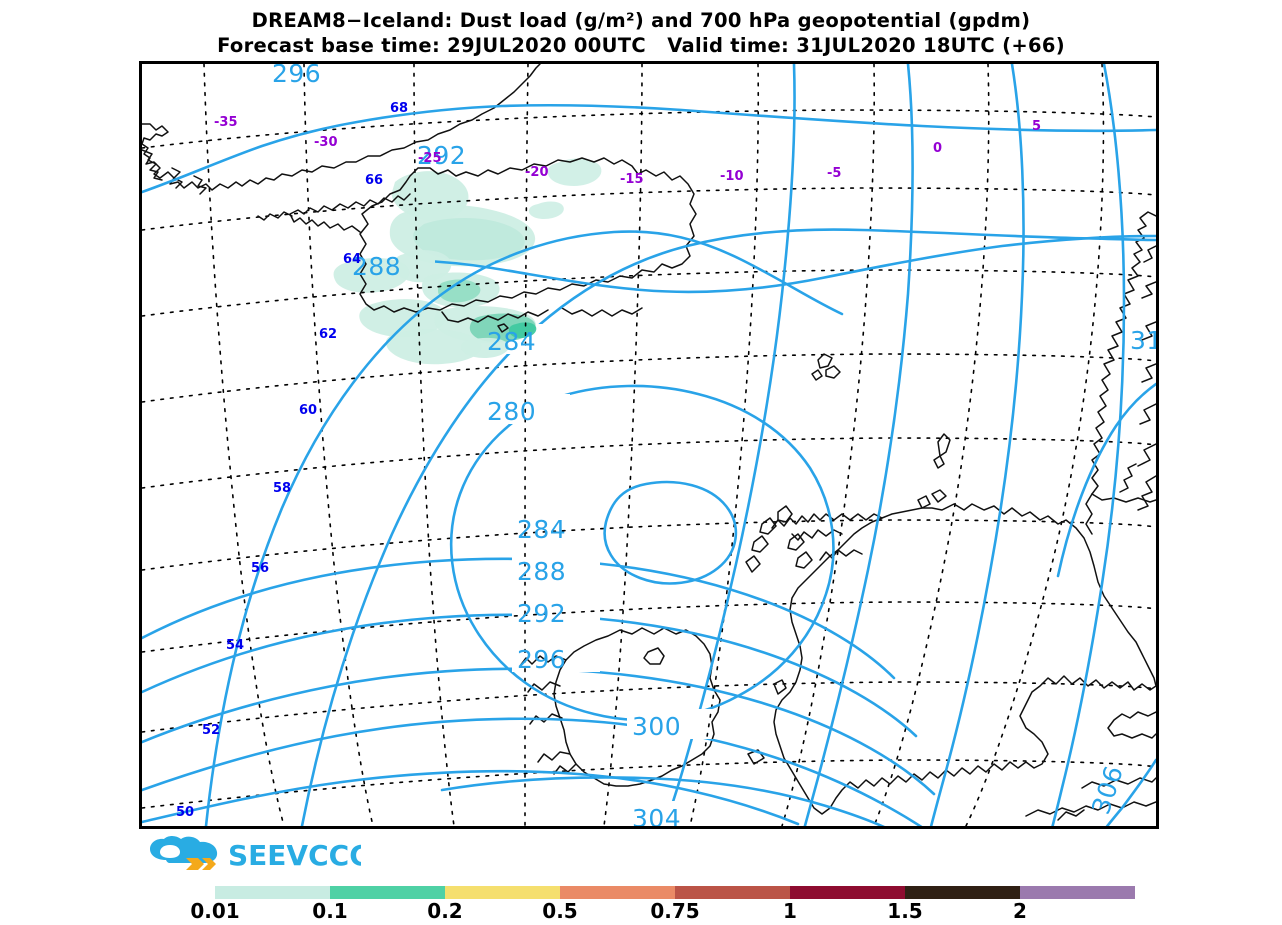 The width and height of the screenshot is (1282, 925). Describe the element at coordinates (399, 108) in the screenshot. I see `lat-label-68: 68` at that location.